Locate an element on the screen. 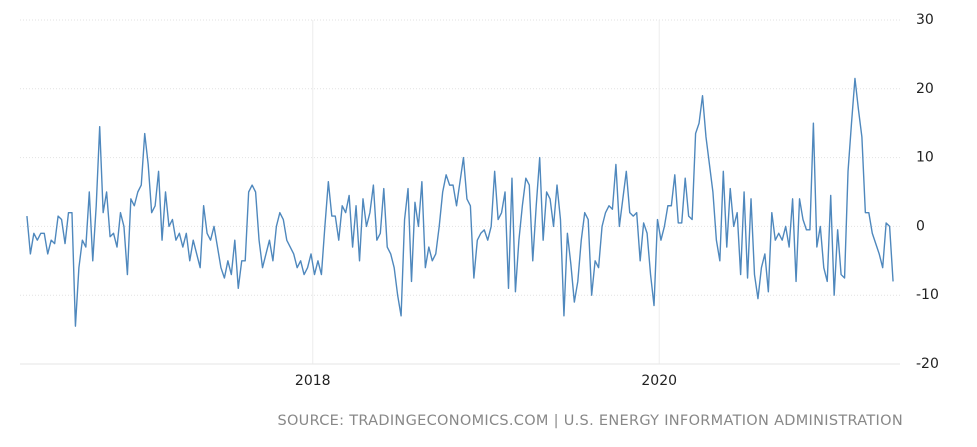 The width and height of the screenshot is (977, 447). y-tick-label: 30 is located at coordinates (925, 20).